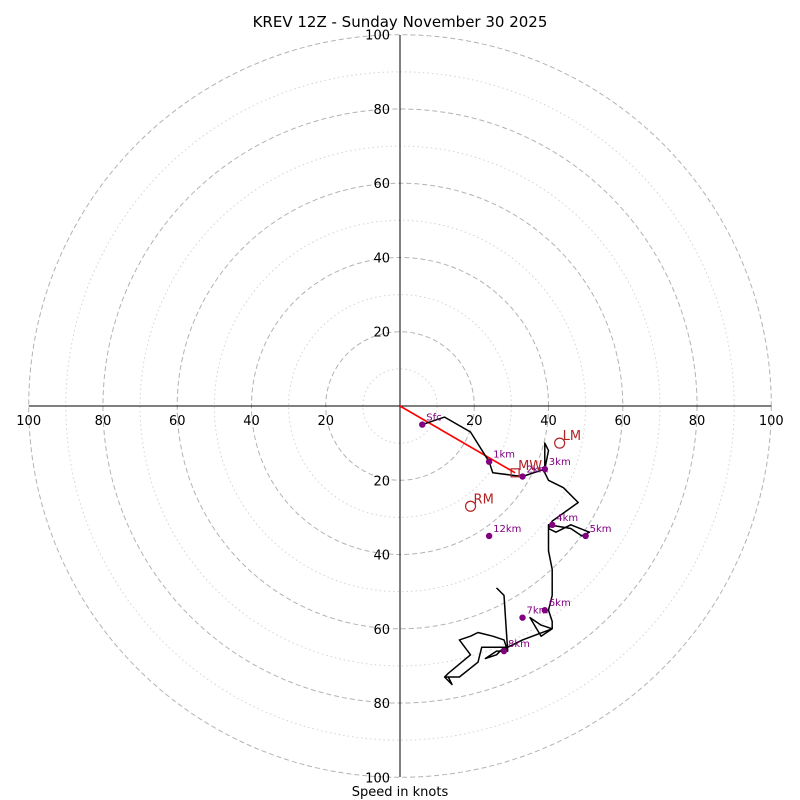  I want to click on height-marker-3km, so click(545, 469).